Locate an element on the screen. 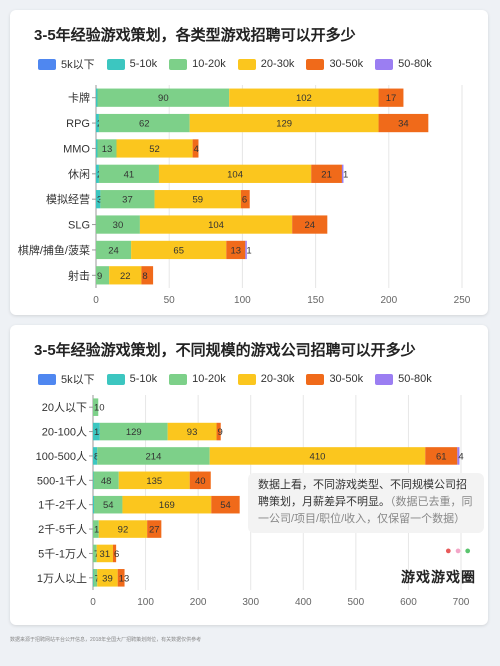  data-label: 129 is located at coordinates (134, 432).